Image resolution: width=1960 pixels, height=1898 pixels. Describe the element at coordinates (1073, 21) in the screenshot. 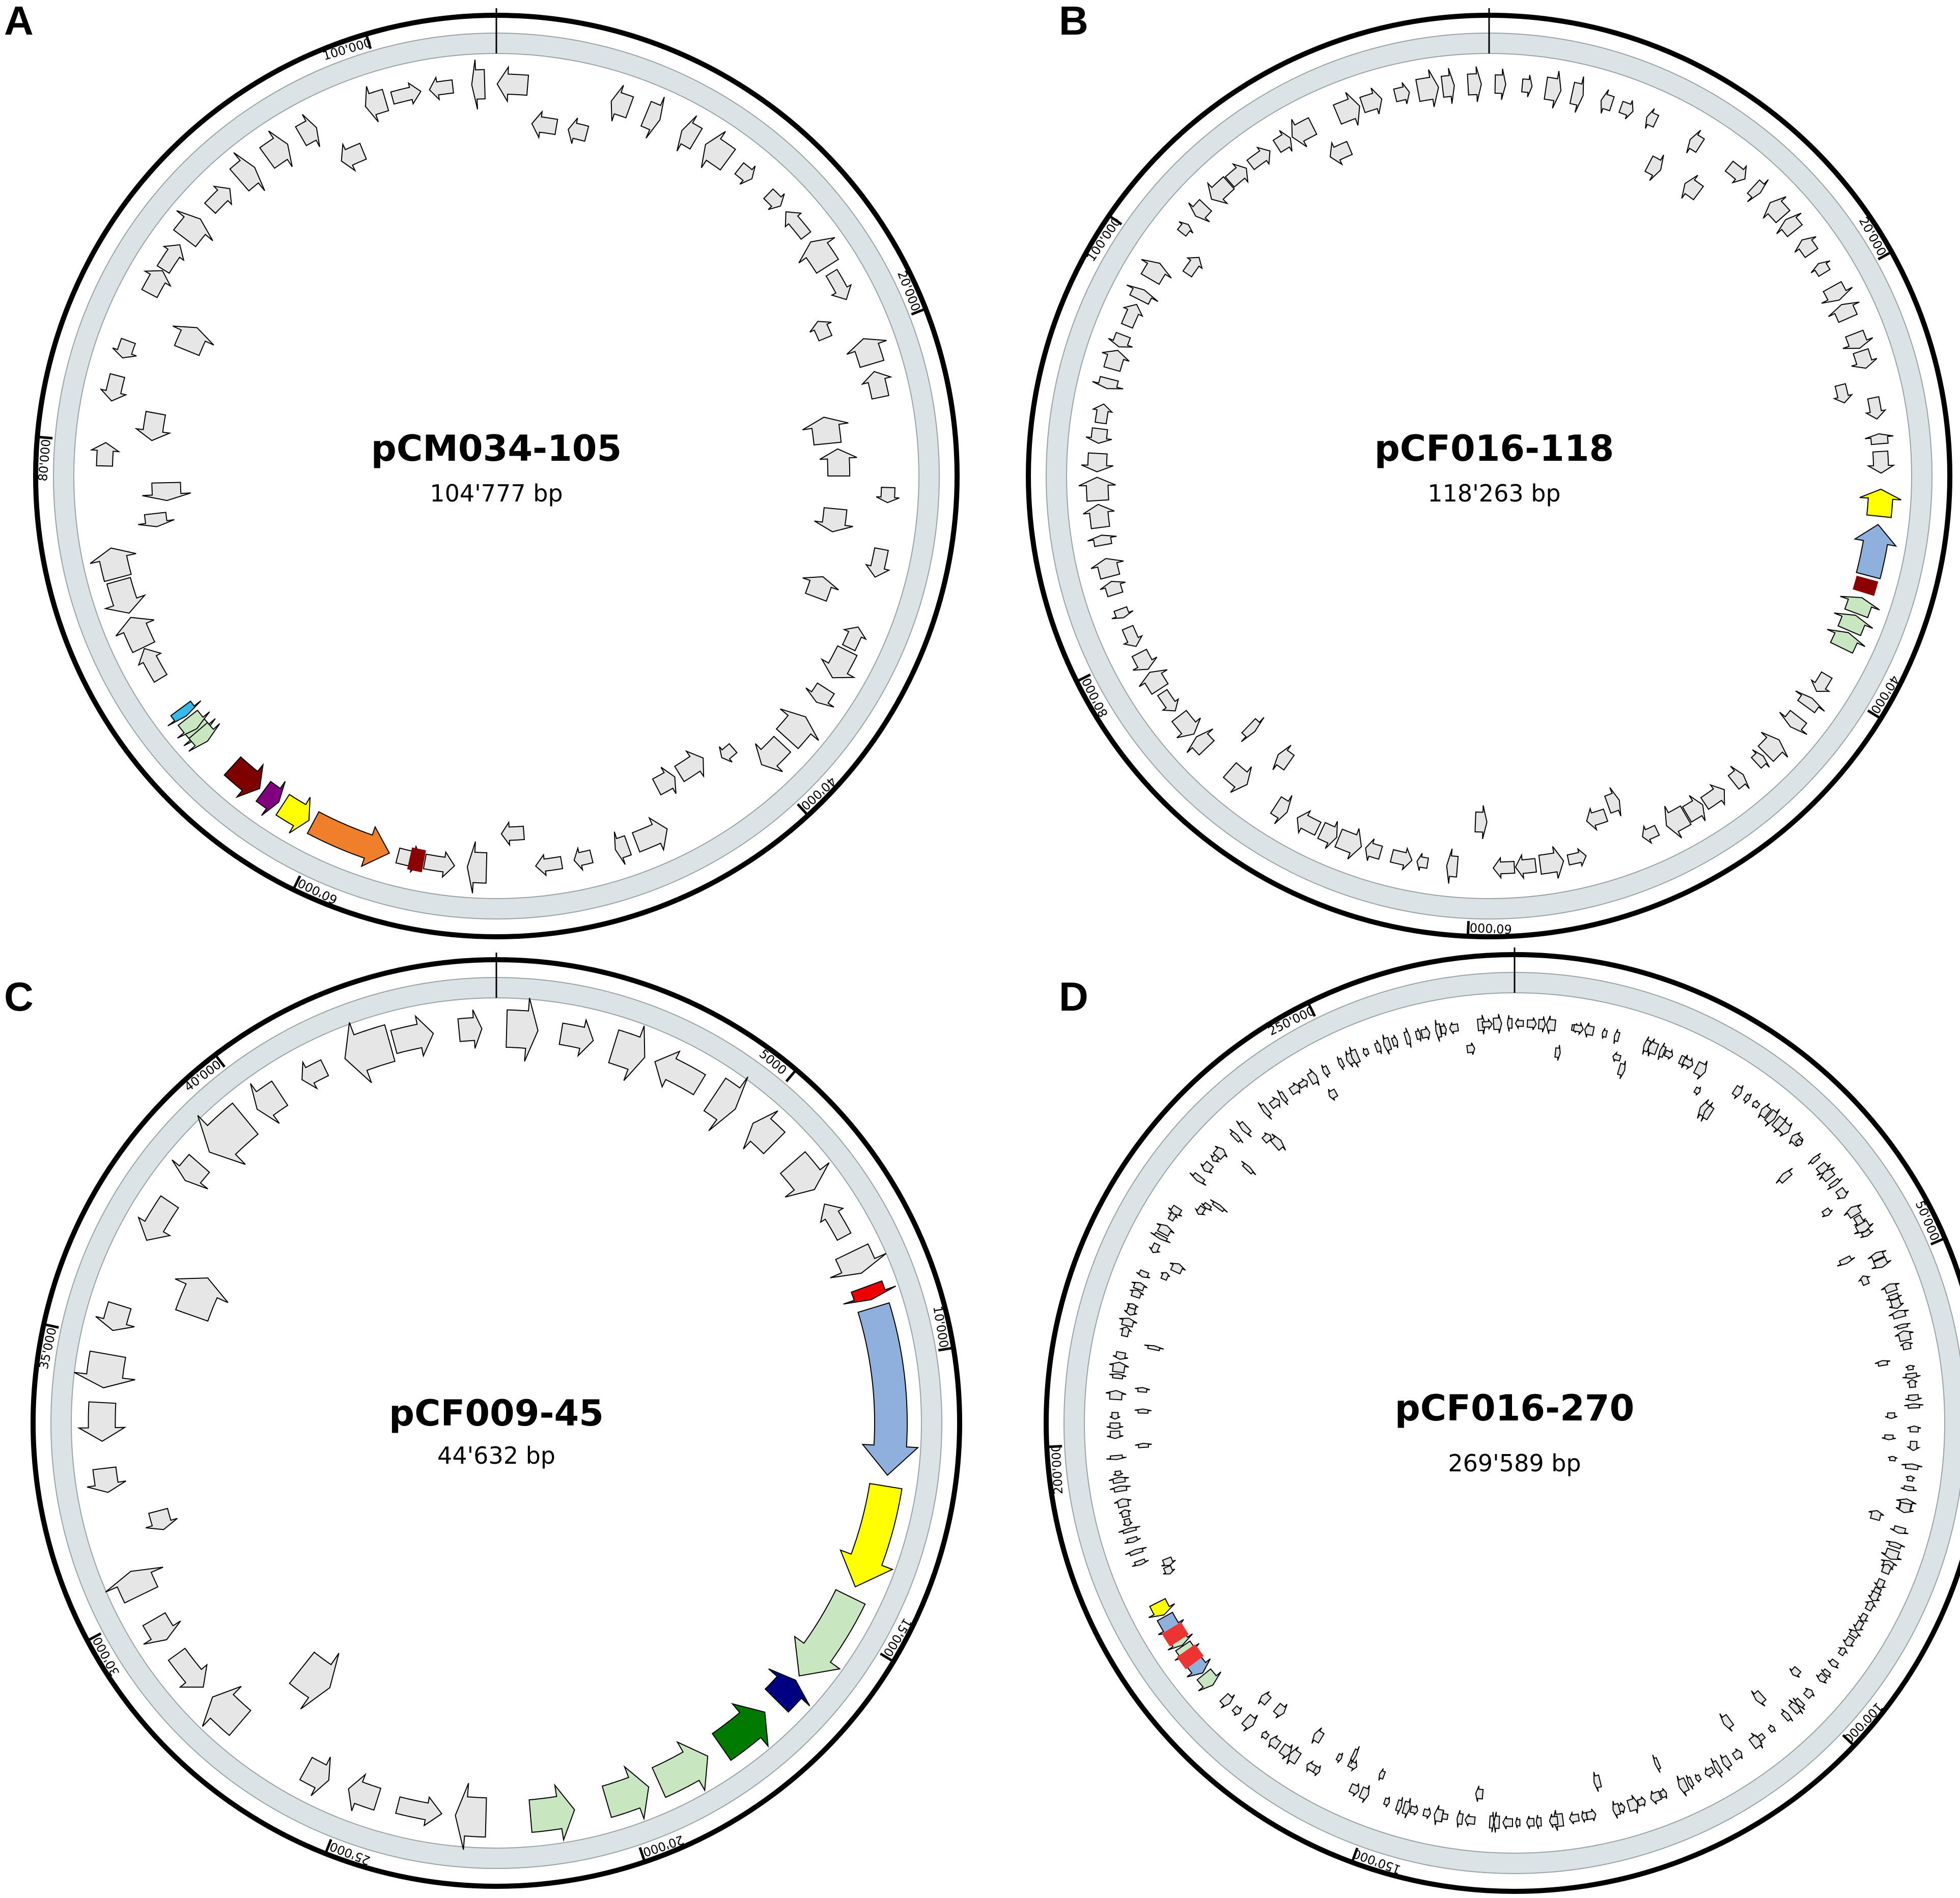

I see `panel-letter: B` at that location.